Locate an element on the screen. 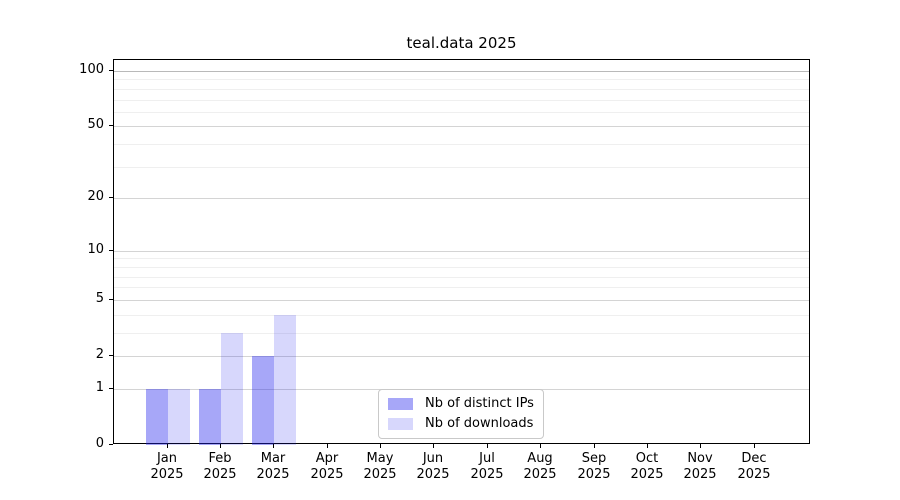 Image resolution: width=900 pixels, height=500 pixels. x-tick-month: Jul is located at coordinates (487, 458).